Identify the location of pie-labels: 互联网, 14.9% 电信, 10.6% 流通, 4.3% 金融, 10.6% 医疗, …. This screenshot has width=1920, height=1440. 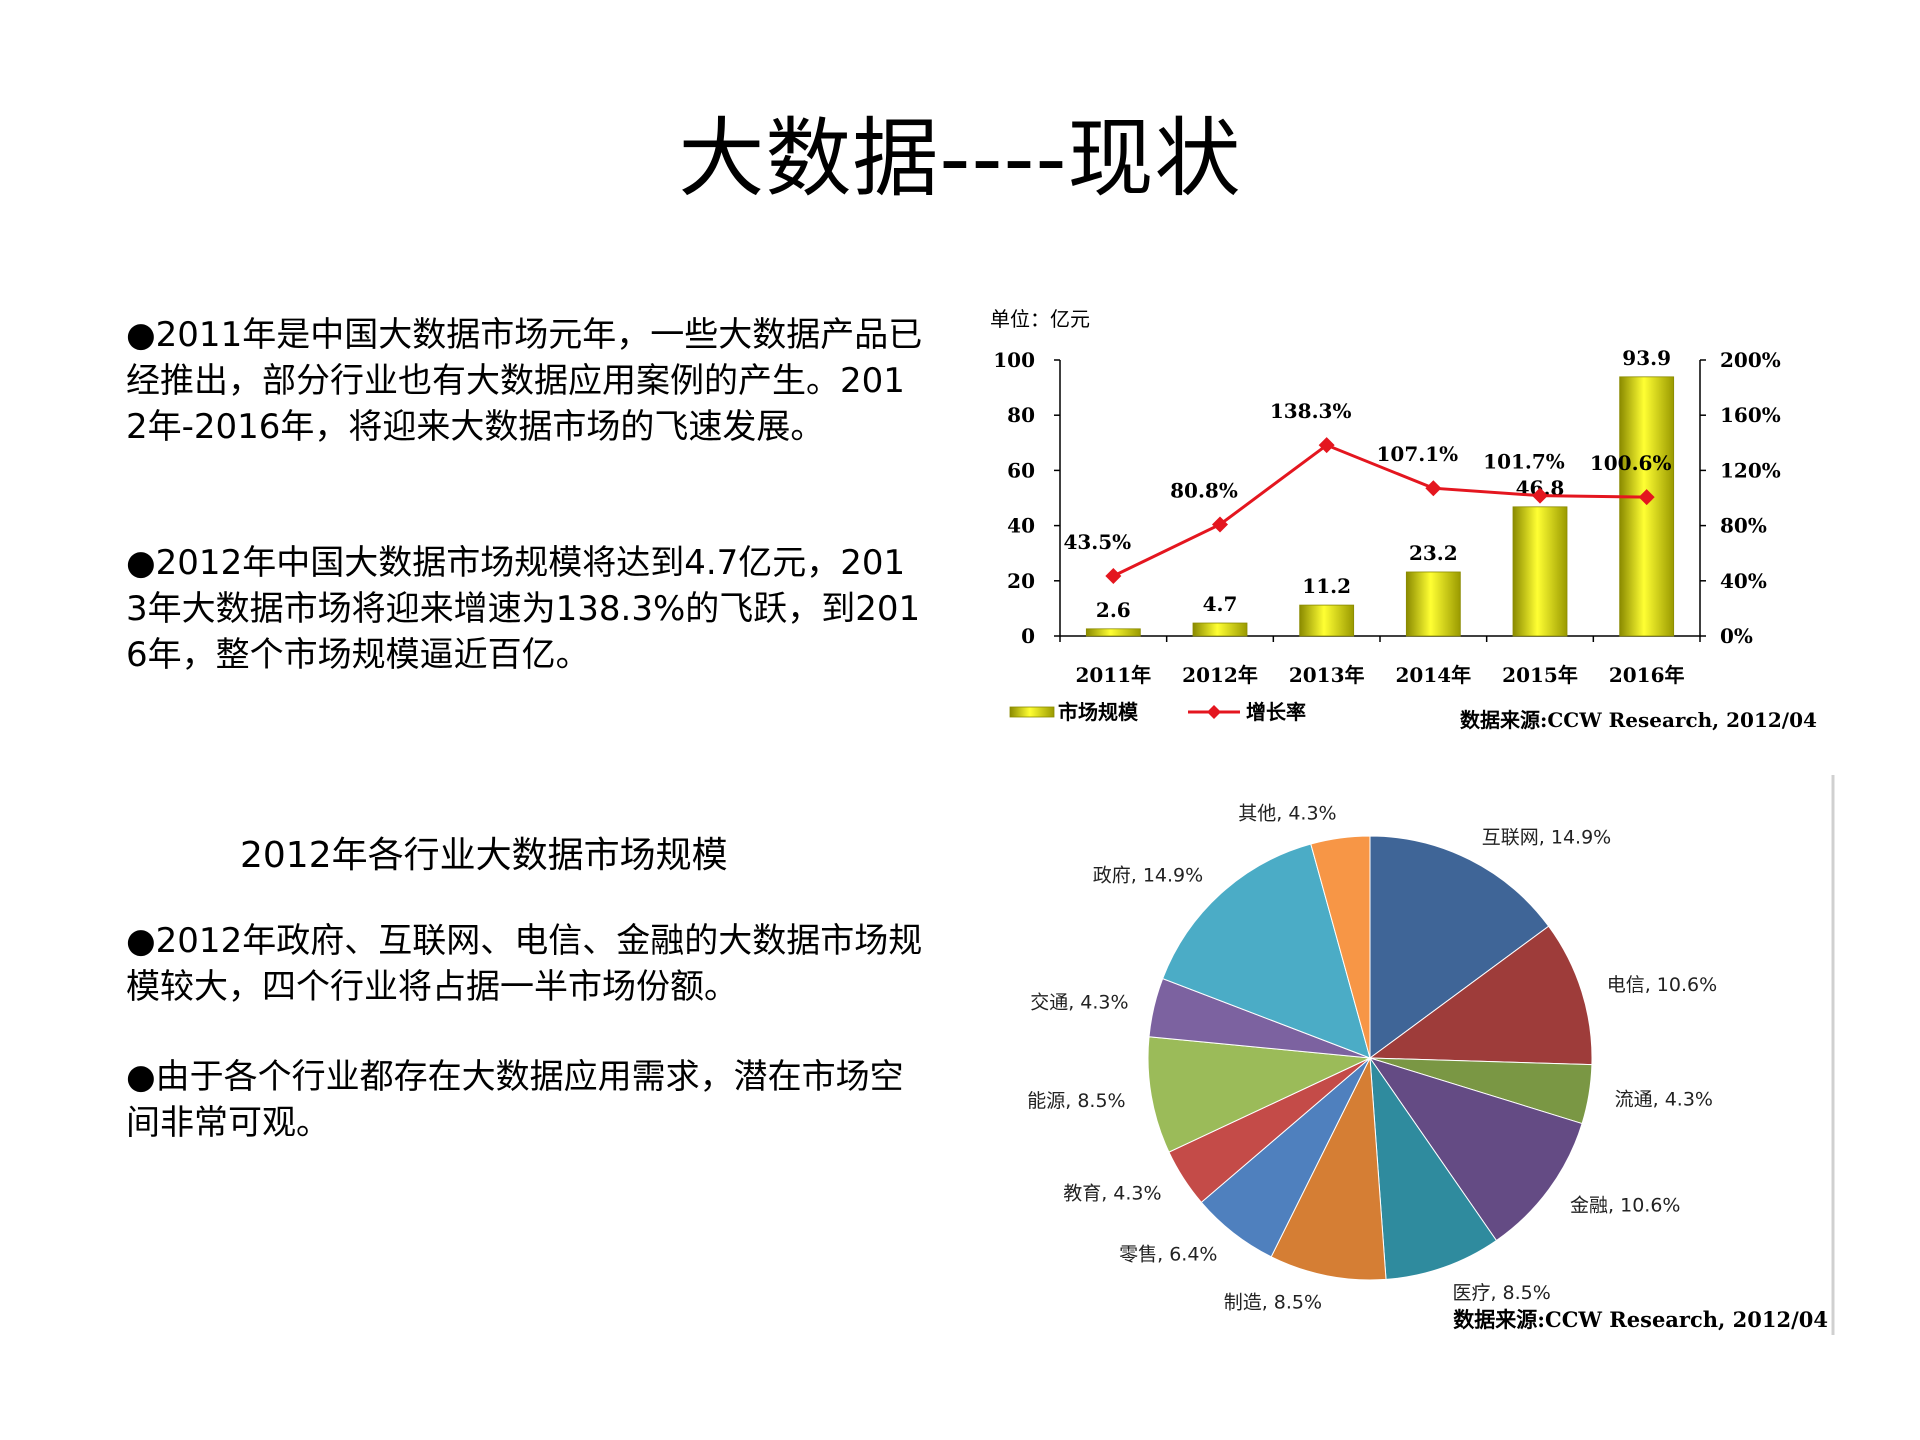
(1372, 1057).